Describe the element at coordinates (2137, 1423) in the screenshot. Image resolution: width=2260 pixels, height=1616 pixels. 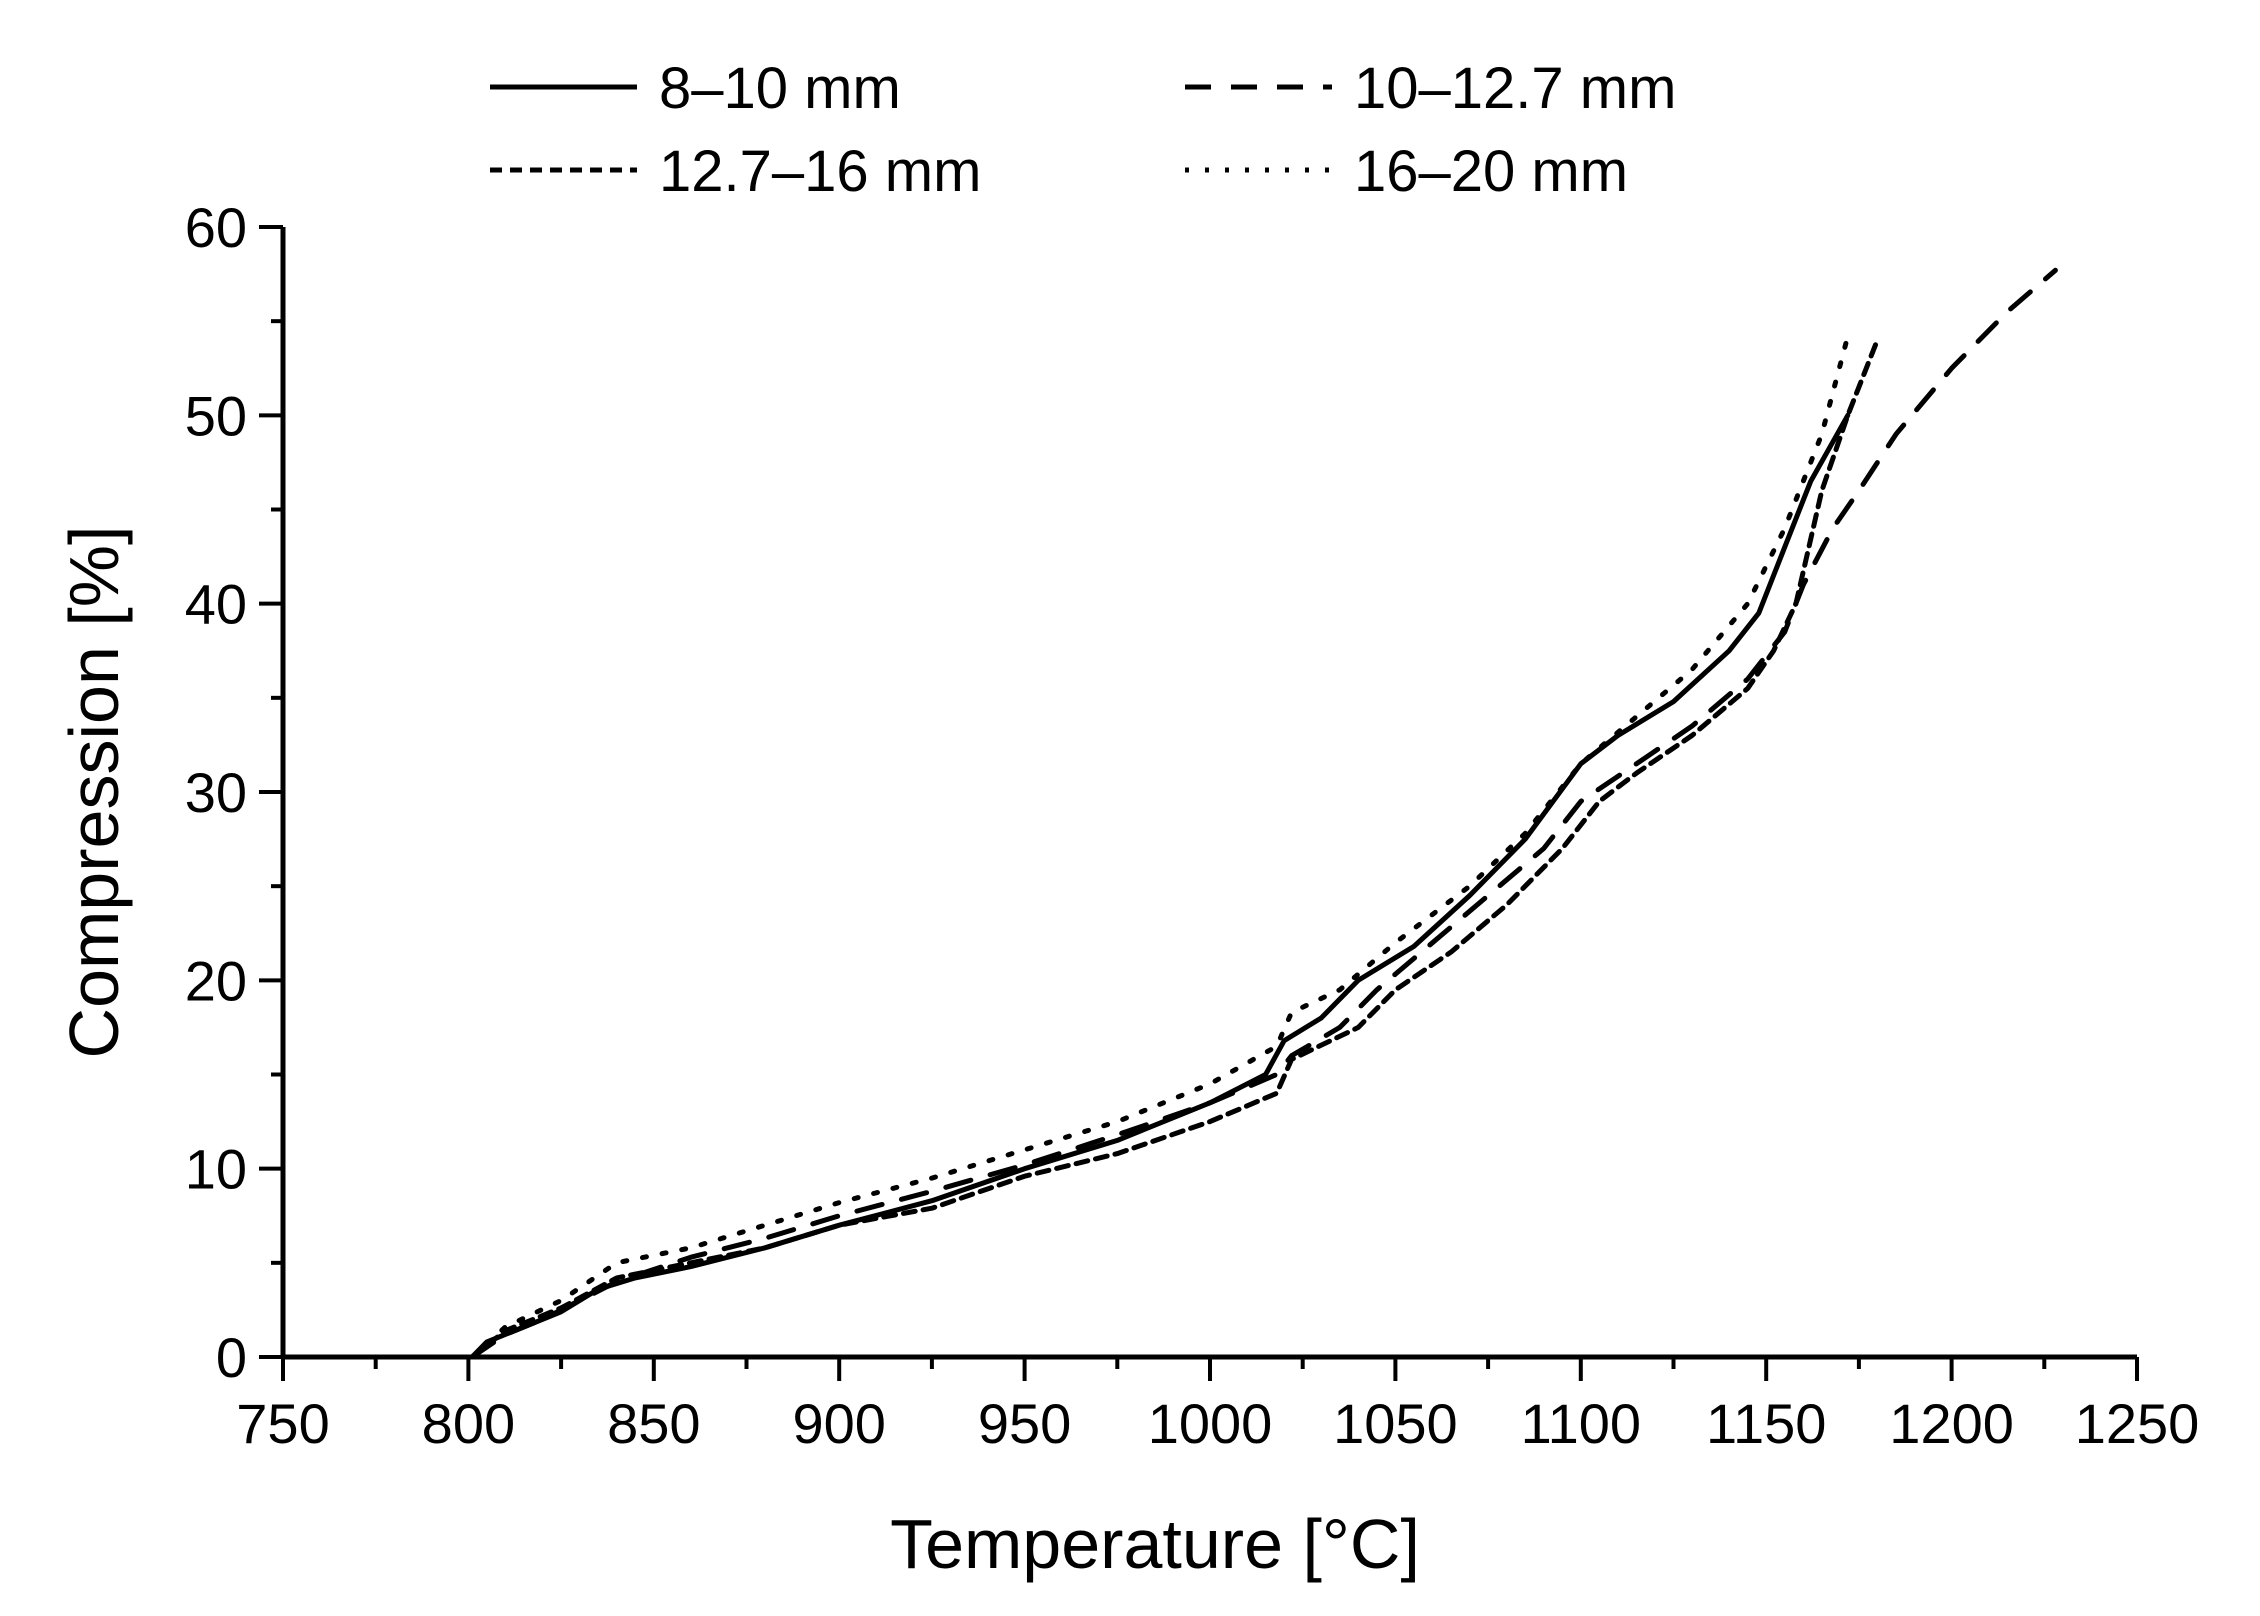
I see `x-tick-label: 1250` at that location.